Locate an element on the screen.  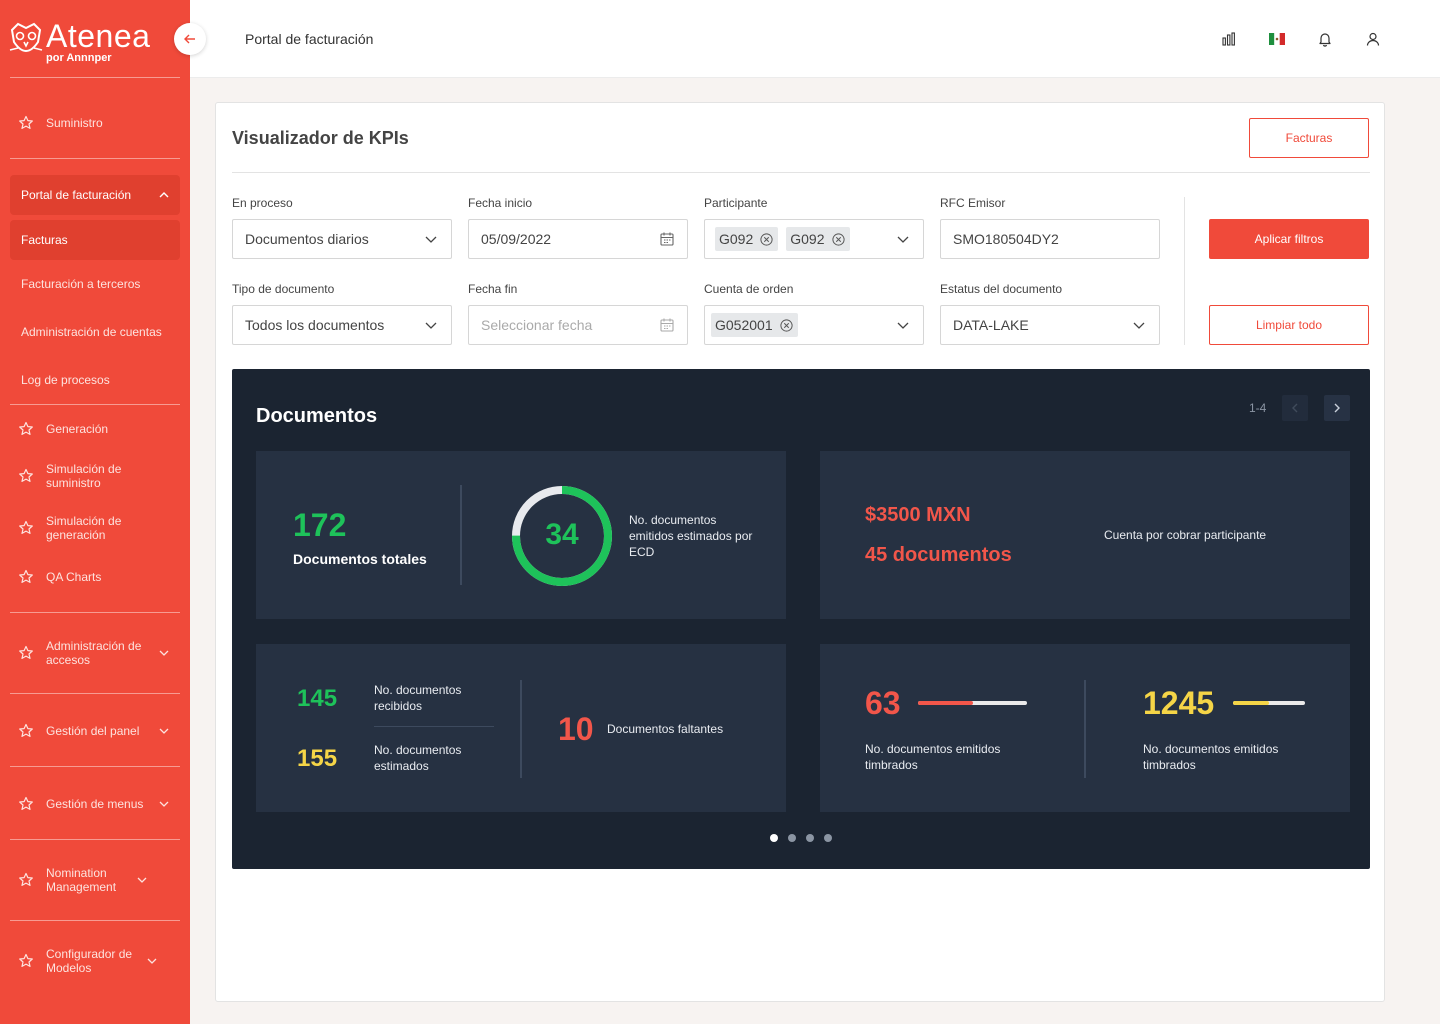
en-proceso-label: En proceso is located at coordinates (262, 203).